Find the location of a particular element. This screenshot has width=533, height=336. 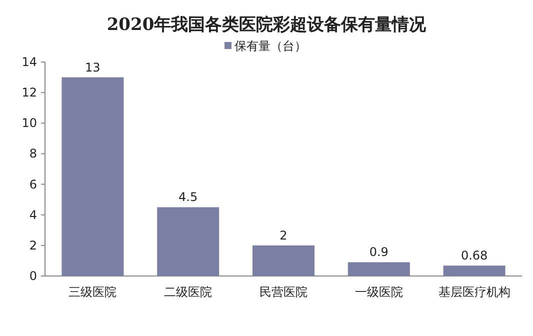

y-tick-label: 6 is located at coordinates (33, 184).